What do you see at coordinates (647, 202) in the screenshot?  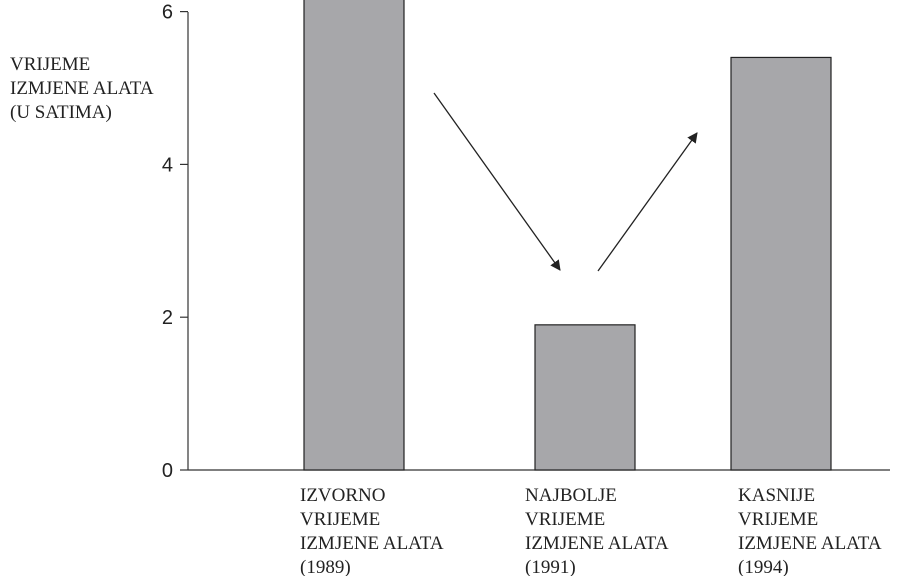 I see `trend-arrow-up` at bounding box center [647, 202].